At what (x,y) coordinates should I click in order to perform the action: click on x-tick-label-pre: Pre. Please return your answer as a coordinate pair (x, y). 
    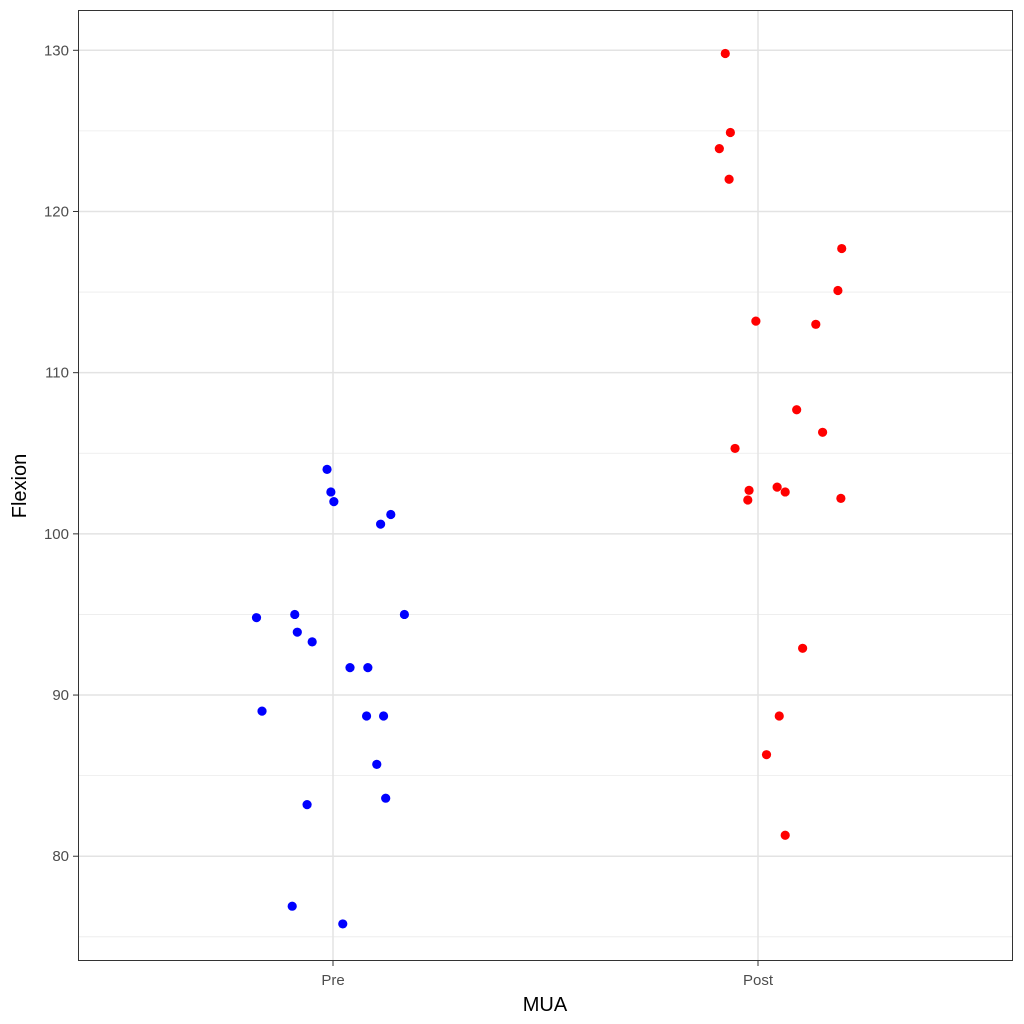
    Looking at the image, I should click on (332, 980).